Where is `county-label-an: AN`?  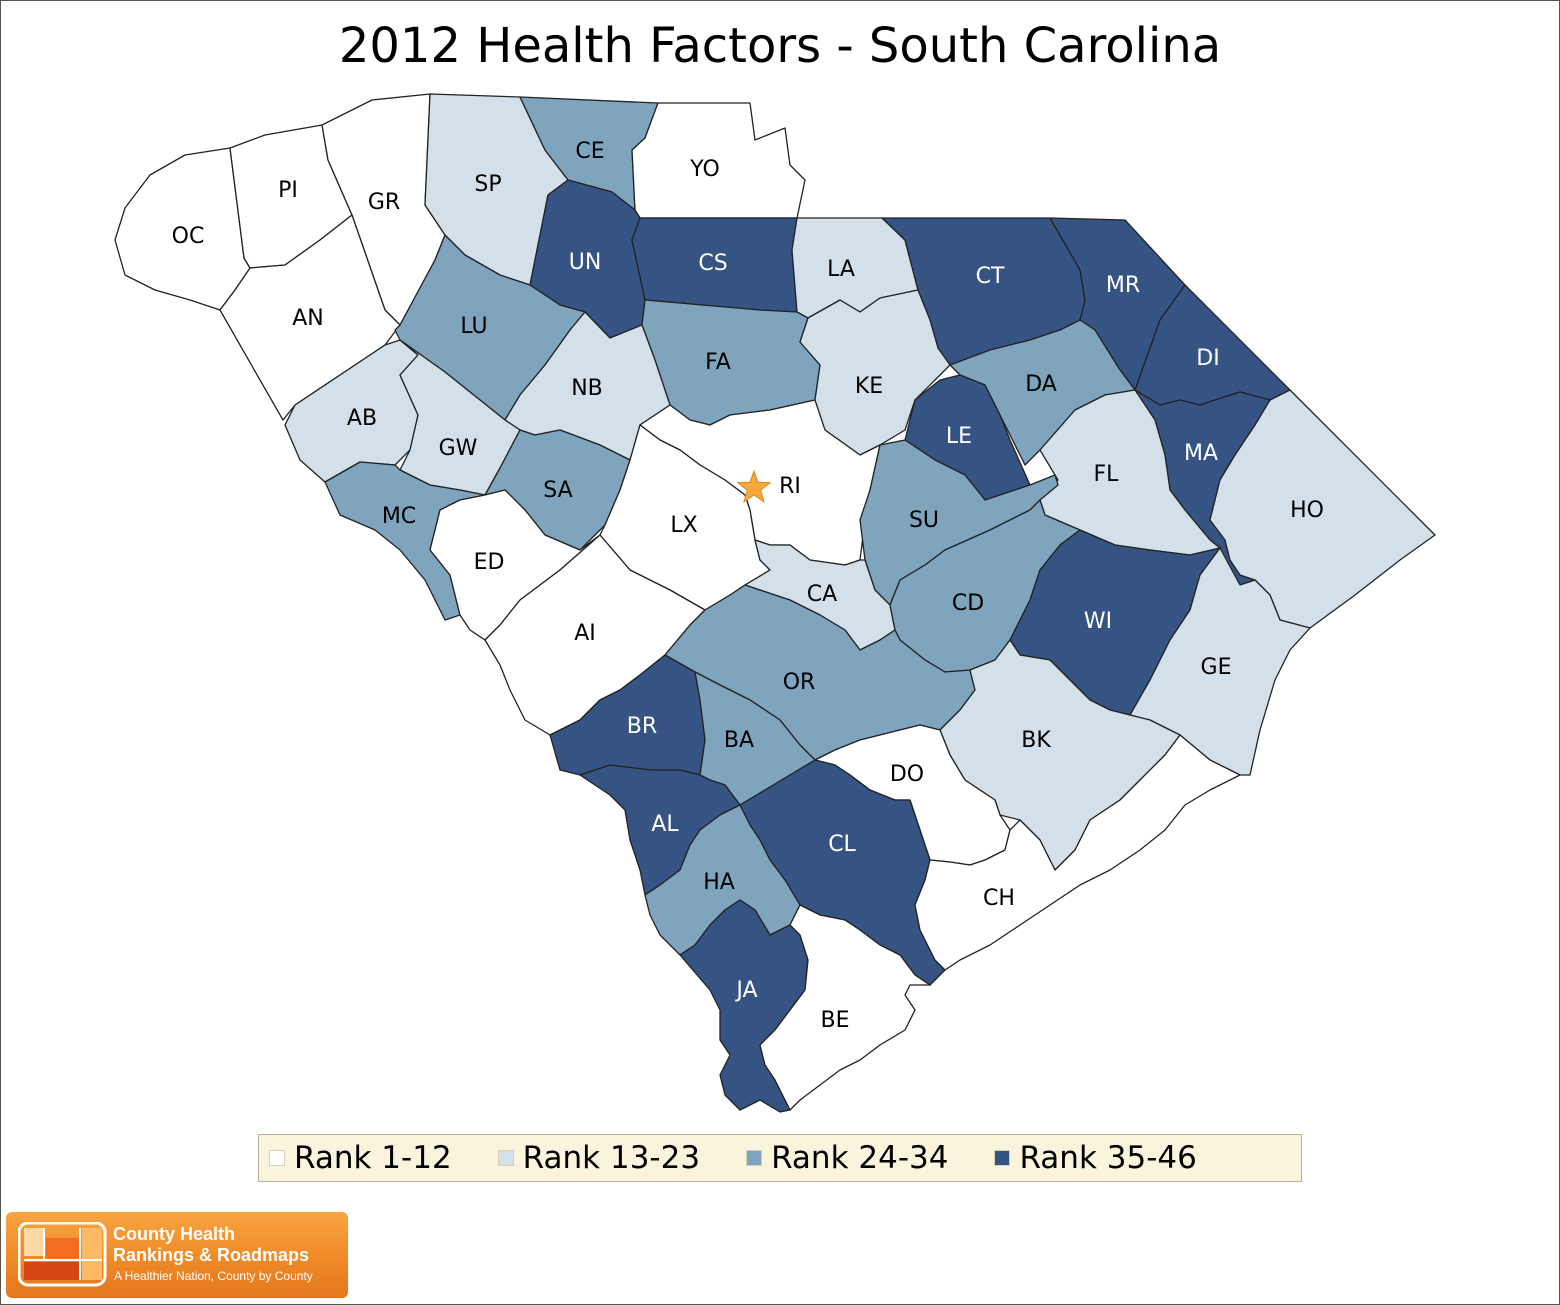 county-label-an: AN is located at coordinates (308, 318).